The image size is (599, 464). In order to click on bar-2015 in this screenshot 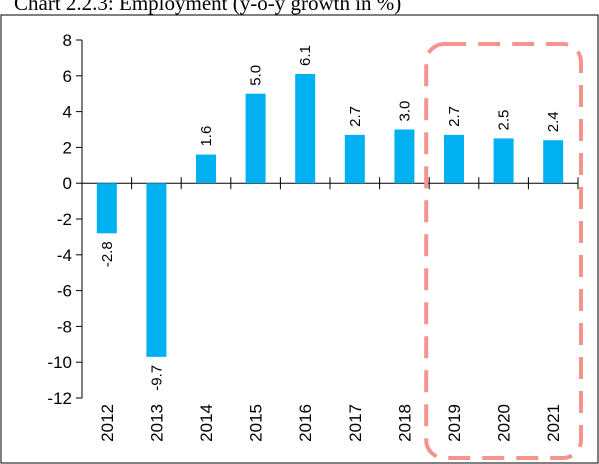, I will do `click(255, 138)`.